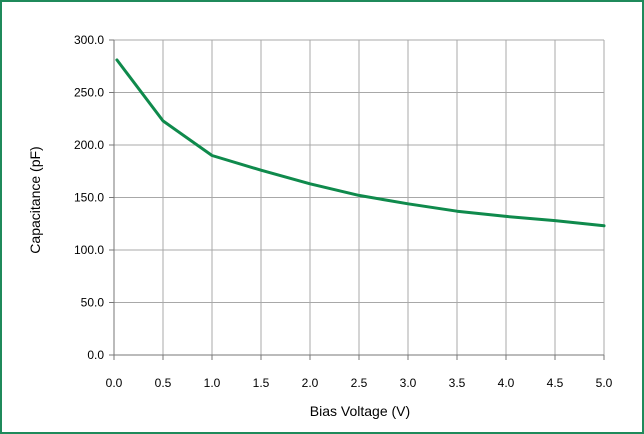  What do you see at coordinates (89, 250) in the screenshot?
I see `y-tick-label: 100.0` at bounding box center [89, 250].